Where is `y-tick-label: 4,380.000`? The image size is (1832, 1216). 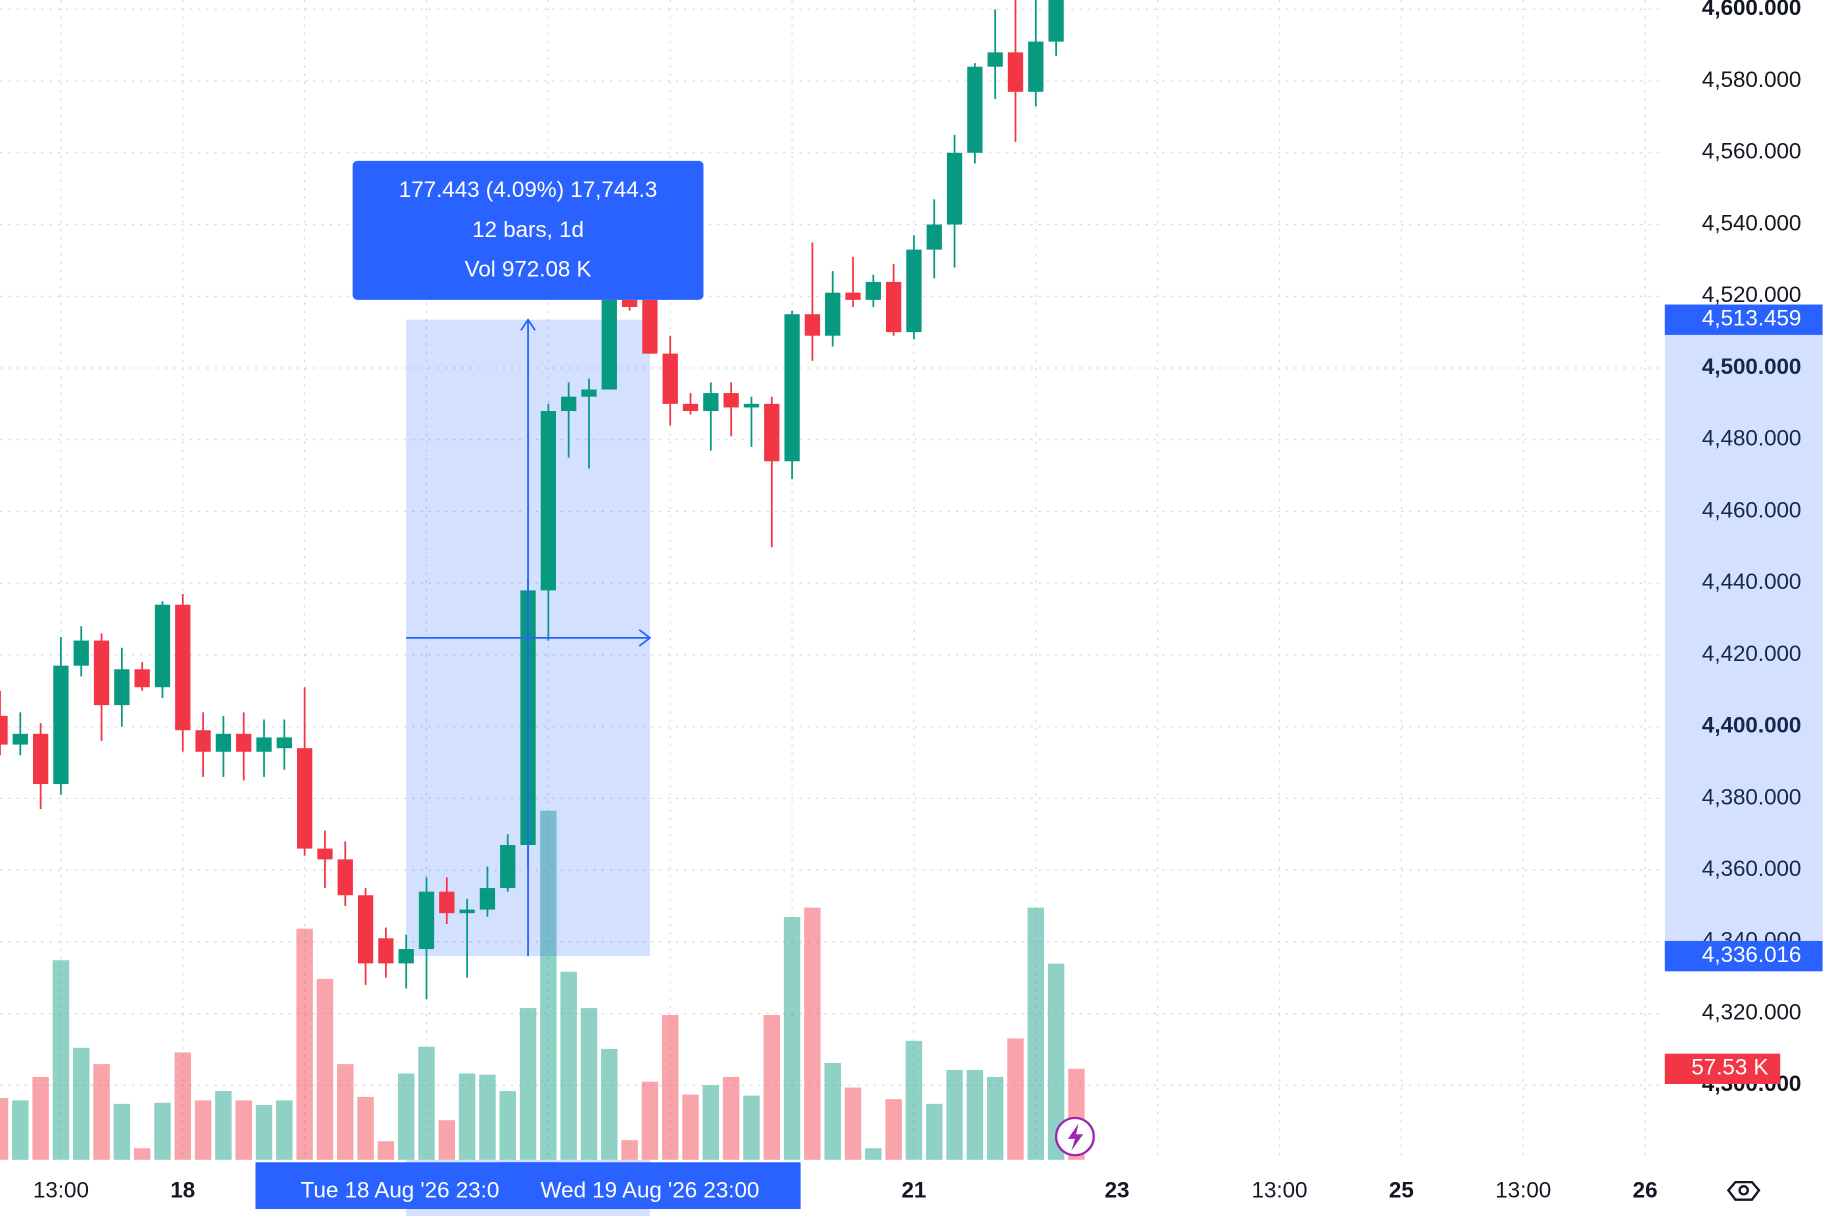 y-tick-label: 4,380.000 is located at coordinates (1751, 796).